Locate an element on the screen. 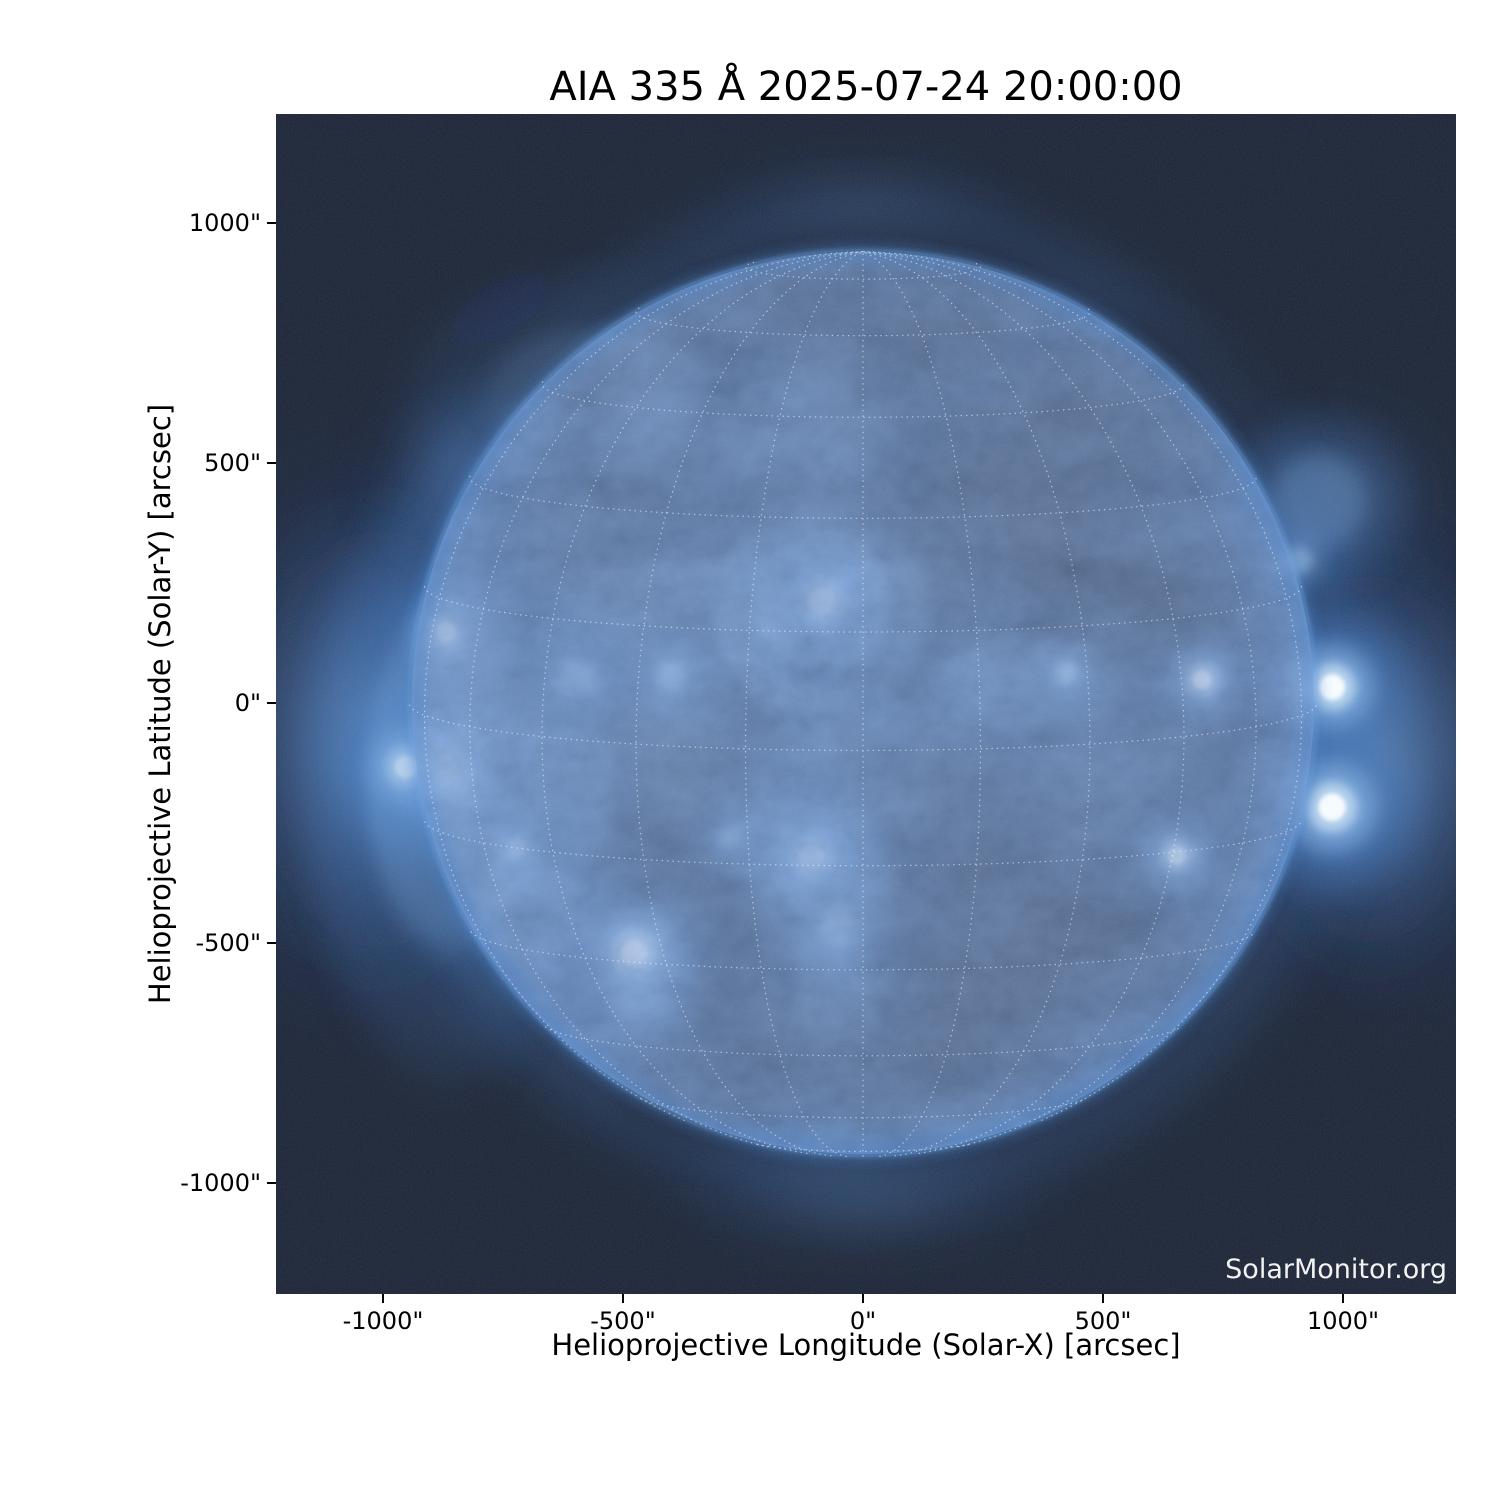 The image size is (1500, 1500). x-tick-label: -1000" is located at coordinates (383, 1321).